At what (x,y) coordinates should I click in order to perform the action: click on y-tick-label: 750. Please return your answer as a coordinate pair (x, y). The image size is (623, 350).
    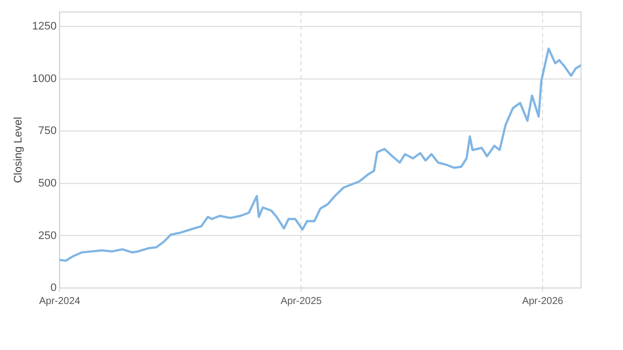
    Looking at the image, I should click on (47, 131).